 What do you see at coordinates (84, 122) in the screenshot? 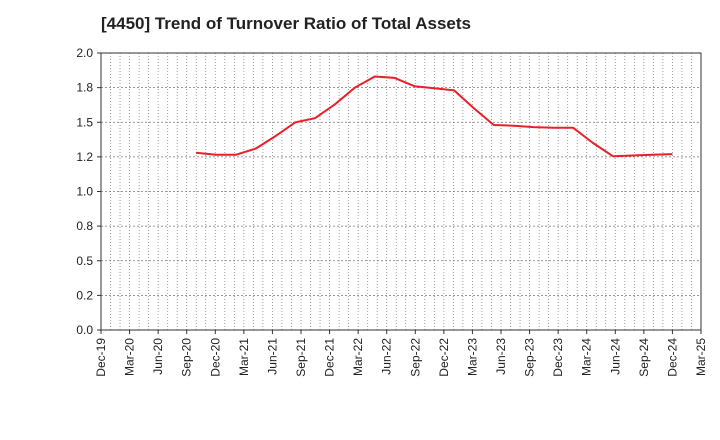
I see `y-tick-label: 1.5` at bounding box center [84, 122].